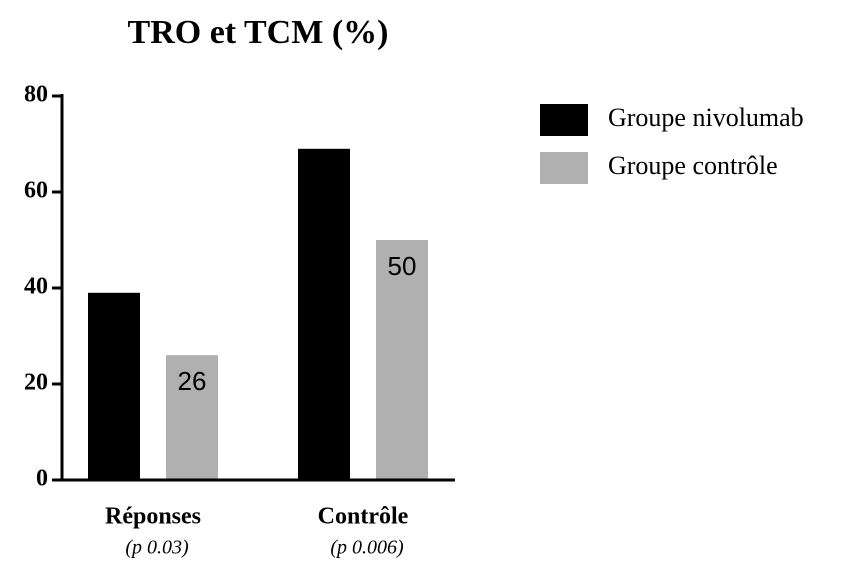  What do you see at coordinates (693, 165) in the screenshot?
I see `legend-label: Groupe contrôle` at bounding box center [693, 165].